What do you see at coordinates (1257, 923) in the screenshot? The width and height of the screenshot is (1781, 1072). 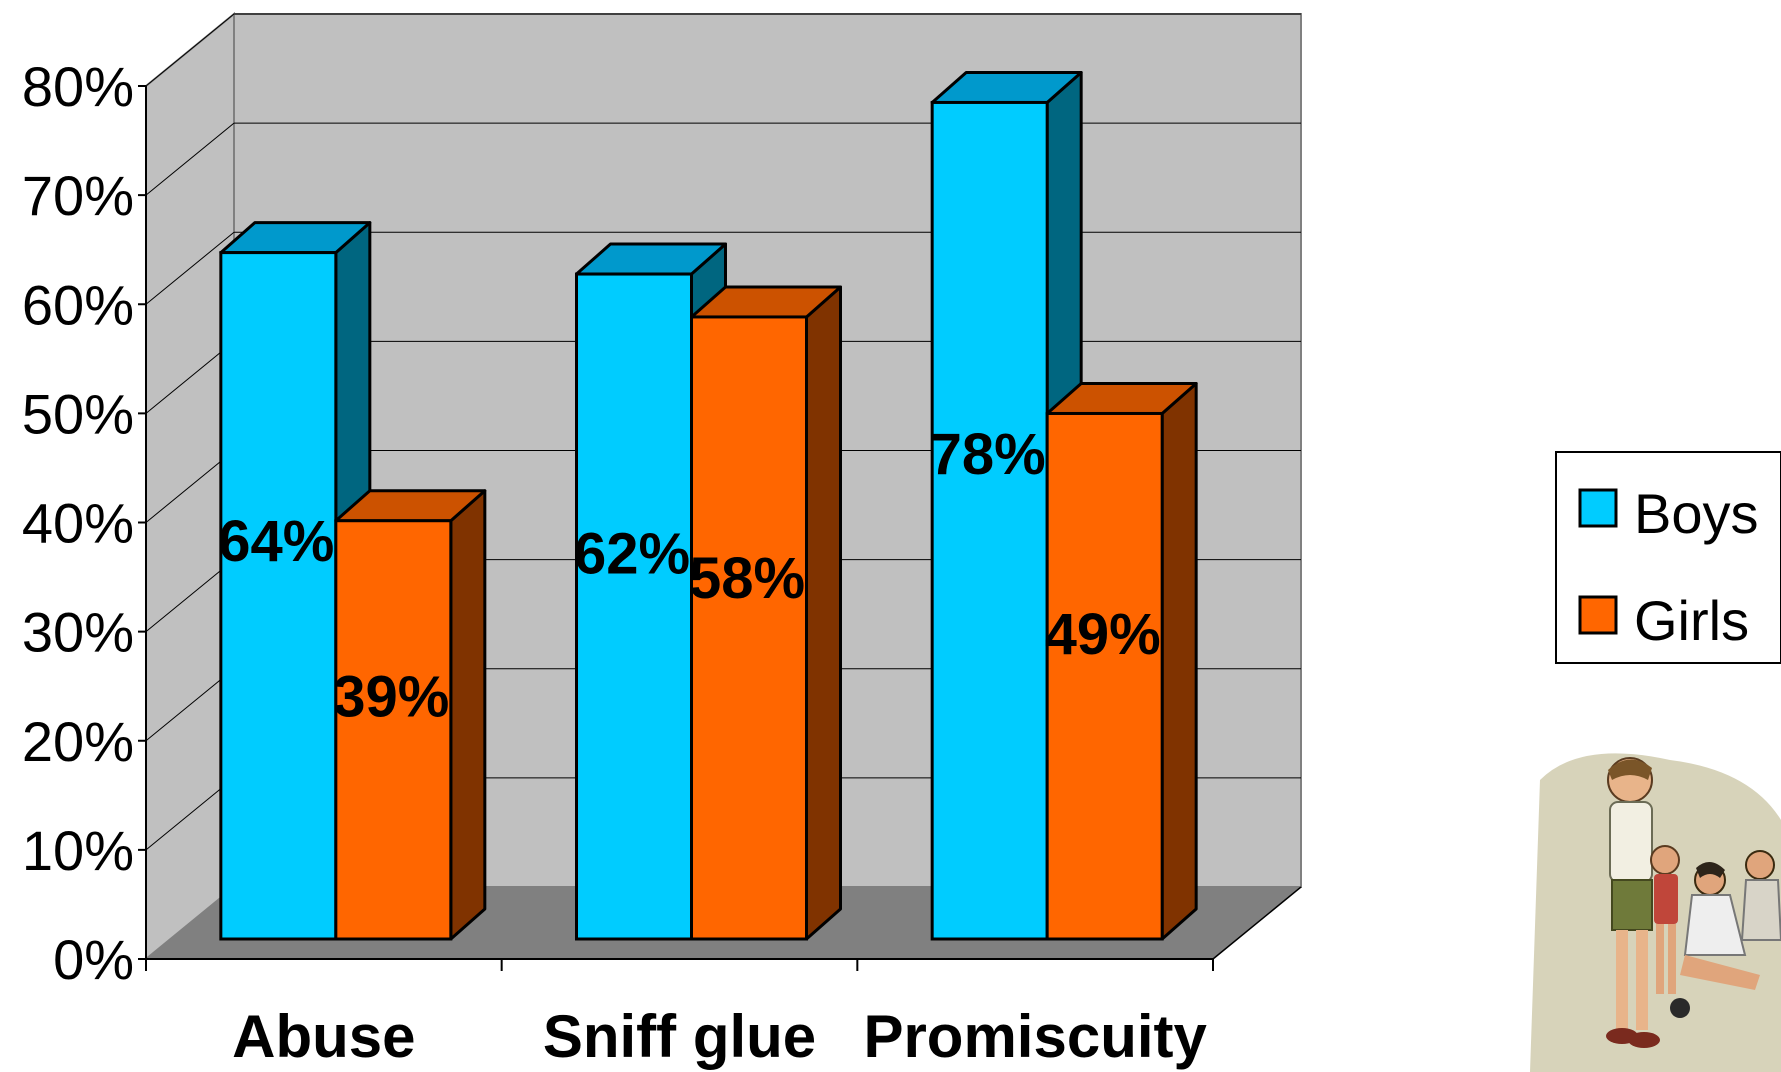 I see `floor-edge` at bounding box center [1257, 923].